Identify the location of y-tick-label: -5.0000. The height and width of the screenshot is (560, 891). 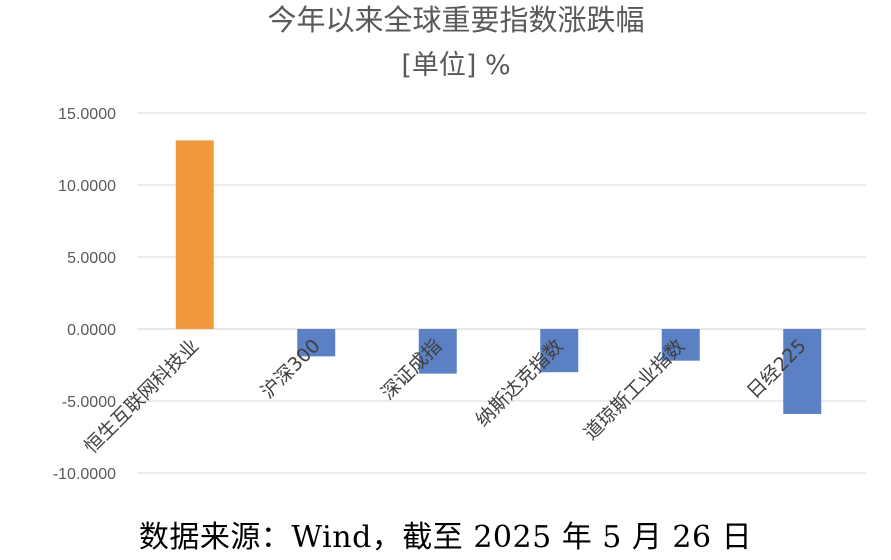
(89, 402).